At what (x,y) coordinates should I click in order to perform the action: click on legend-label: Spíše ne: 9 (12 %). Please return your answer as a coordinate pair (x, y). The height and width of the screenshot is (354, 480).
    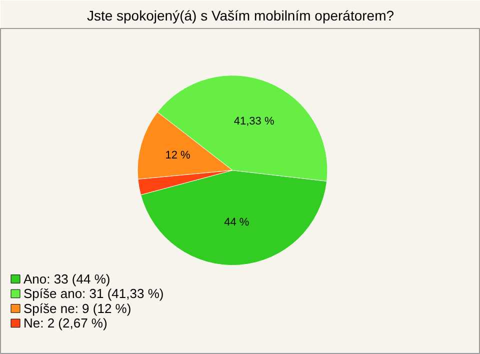
    Looking at the image, I should click on (78, 308).